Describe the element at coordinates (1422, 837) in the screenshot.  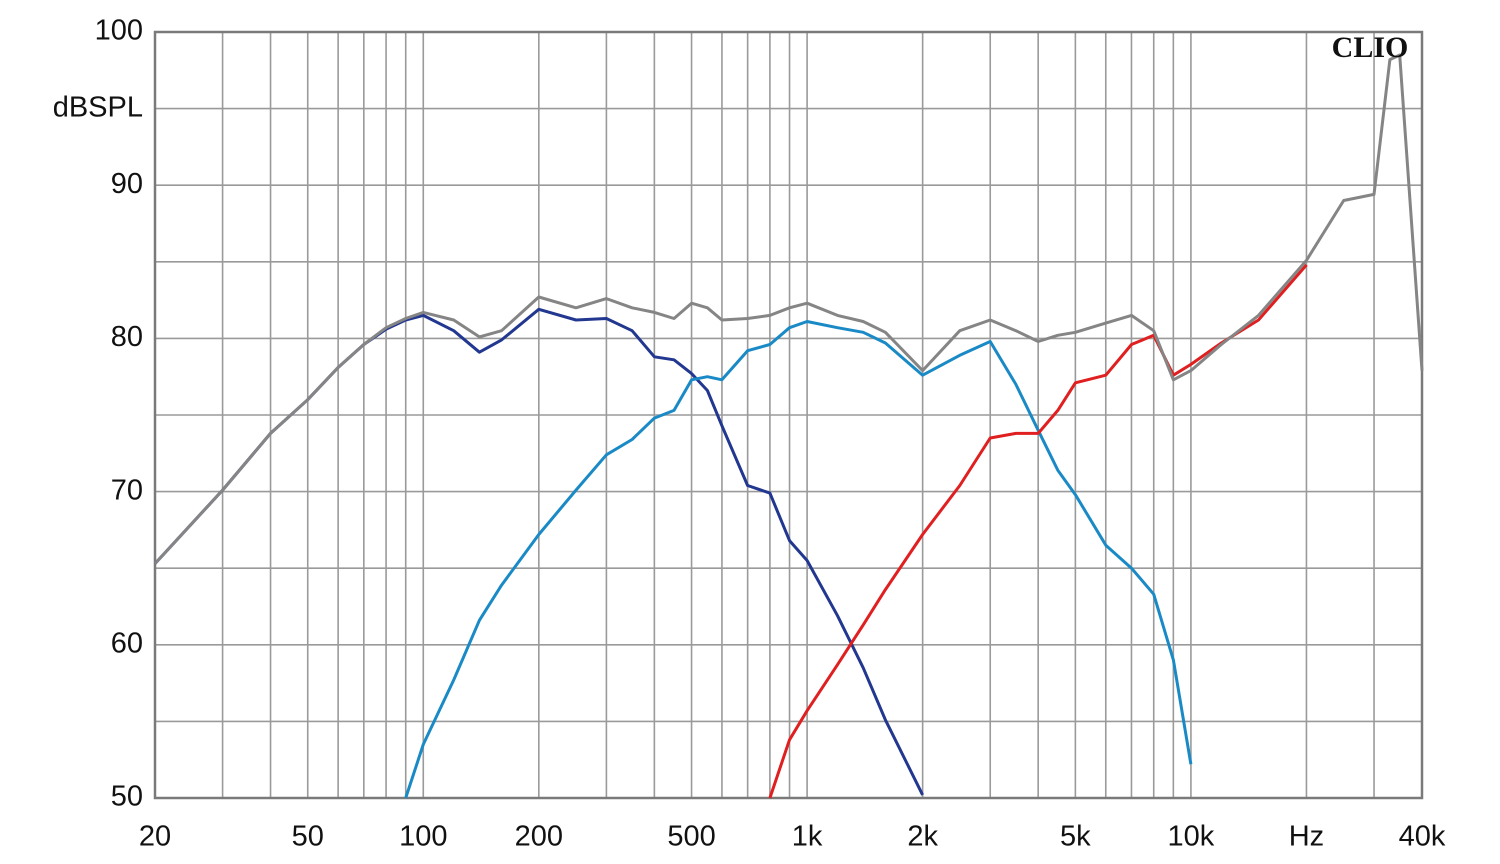
I see `x-tick-label: 40k` at that location.